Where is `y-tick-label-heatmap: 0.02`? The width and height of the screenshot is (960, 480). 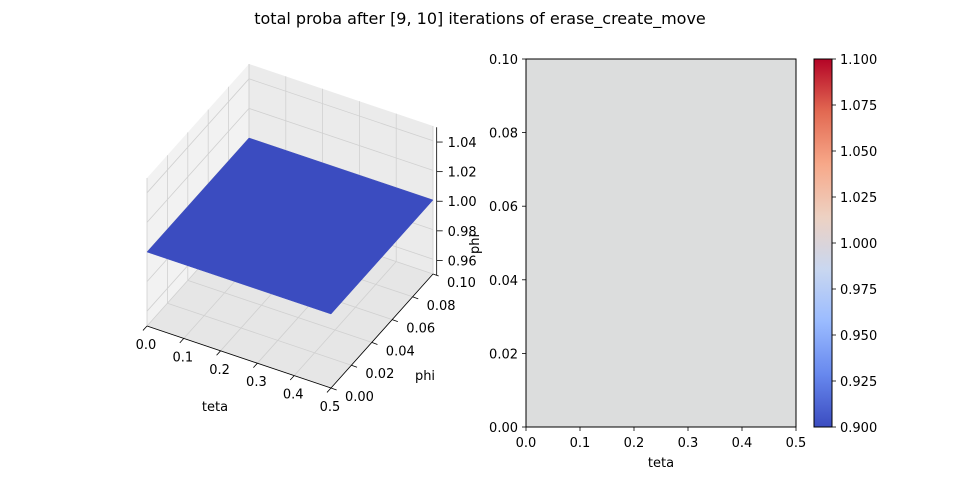 y-tick-label-heatmap: 0.02 is located at coordinates (503, 354).